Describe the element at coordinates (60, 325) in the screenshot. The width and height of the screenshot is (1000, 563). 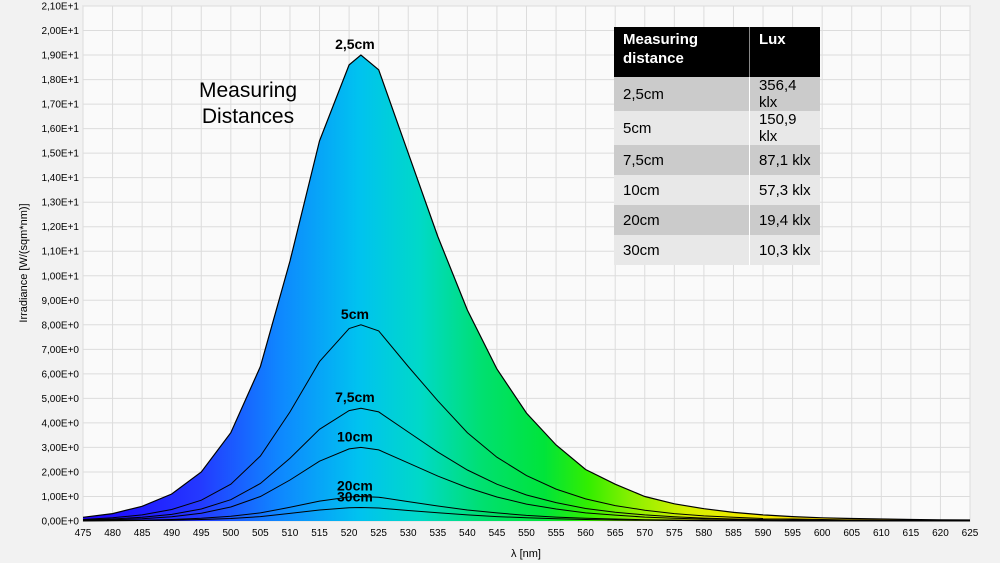
I see `y-tick-label: 8,00E+0` at that location.